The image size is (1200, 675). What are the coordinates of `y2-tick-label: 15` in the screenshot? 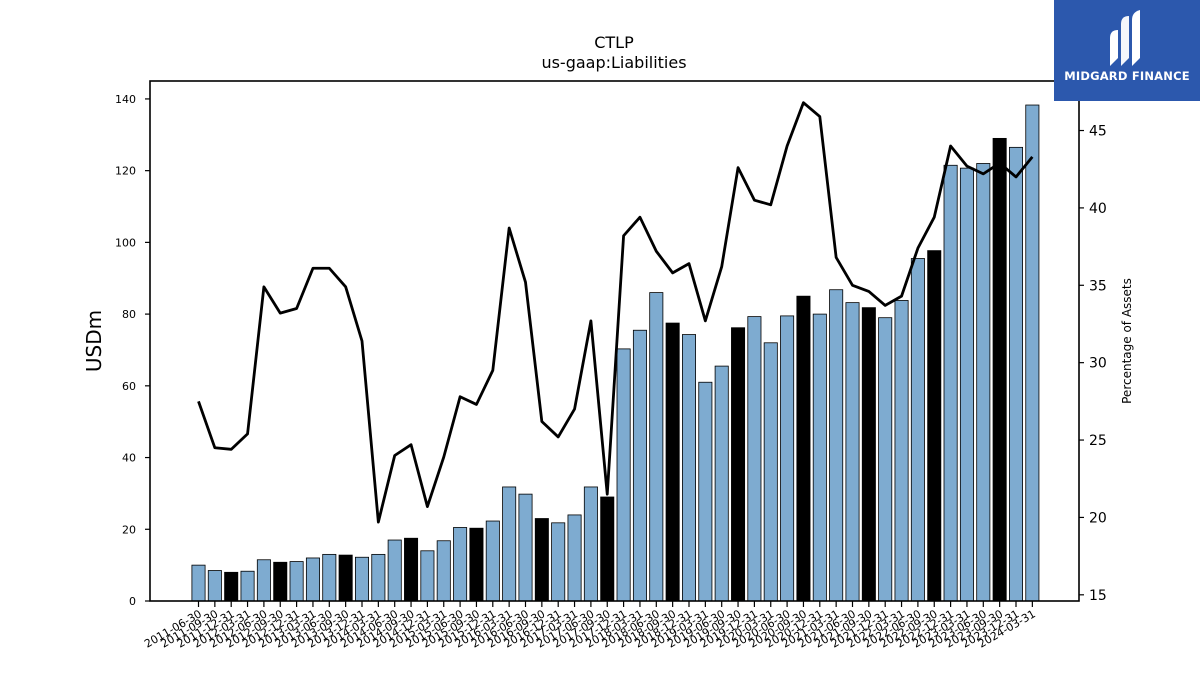 It's located at (1098, 596).